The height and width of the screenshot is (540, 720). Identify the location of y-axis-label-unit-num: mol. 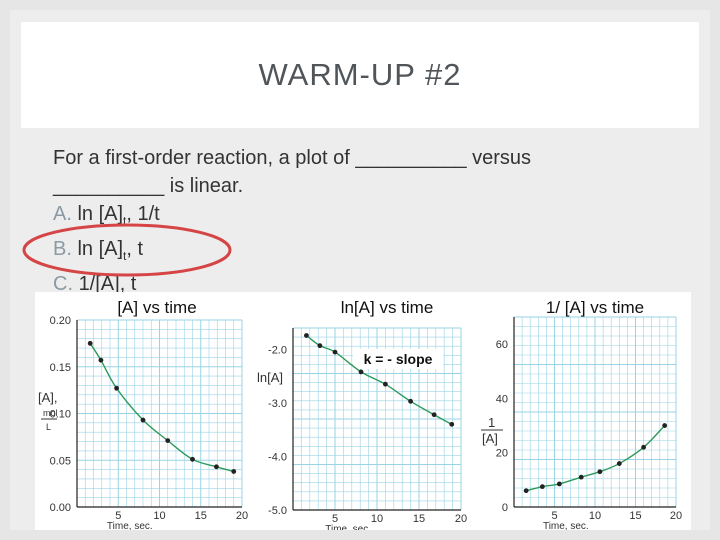
(50, 413).